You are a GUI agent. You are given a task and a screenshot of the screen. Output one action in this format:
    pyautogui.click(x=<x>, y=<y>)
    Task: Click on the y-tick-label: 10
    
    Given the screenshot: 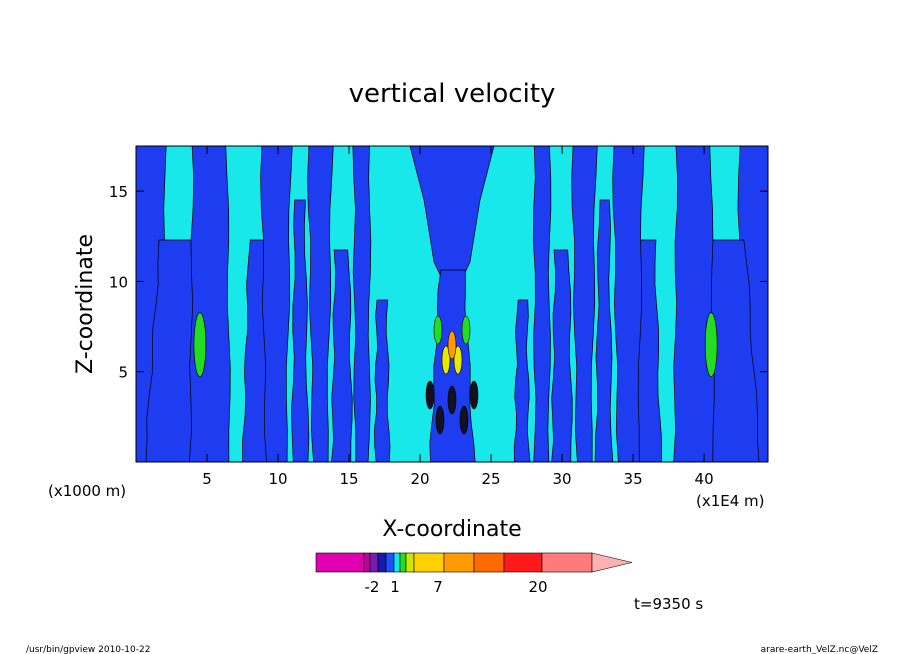 What is the action you would take?
    pyautogui.click(x=118, y=282)
    